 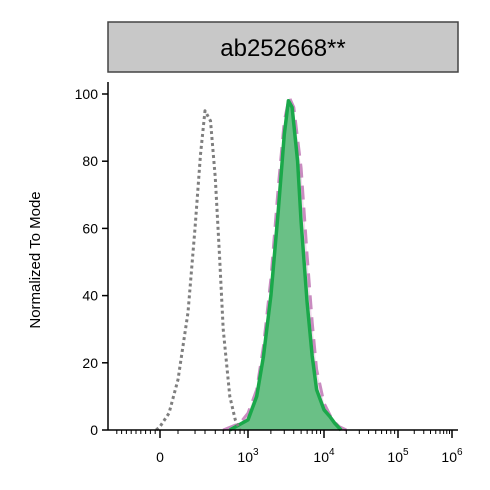 What do you see at coordinates (90, 161) in the screenshot?
I see `y-tick-label: 80` at bounding box center [90, 161].